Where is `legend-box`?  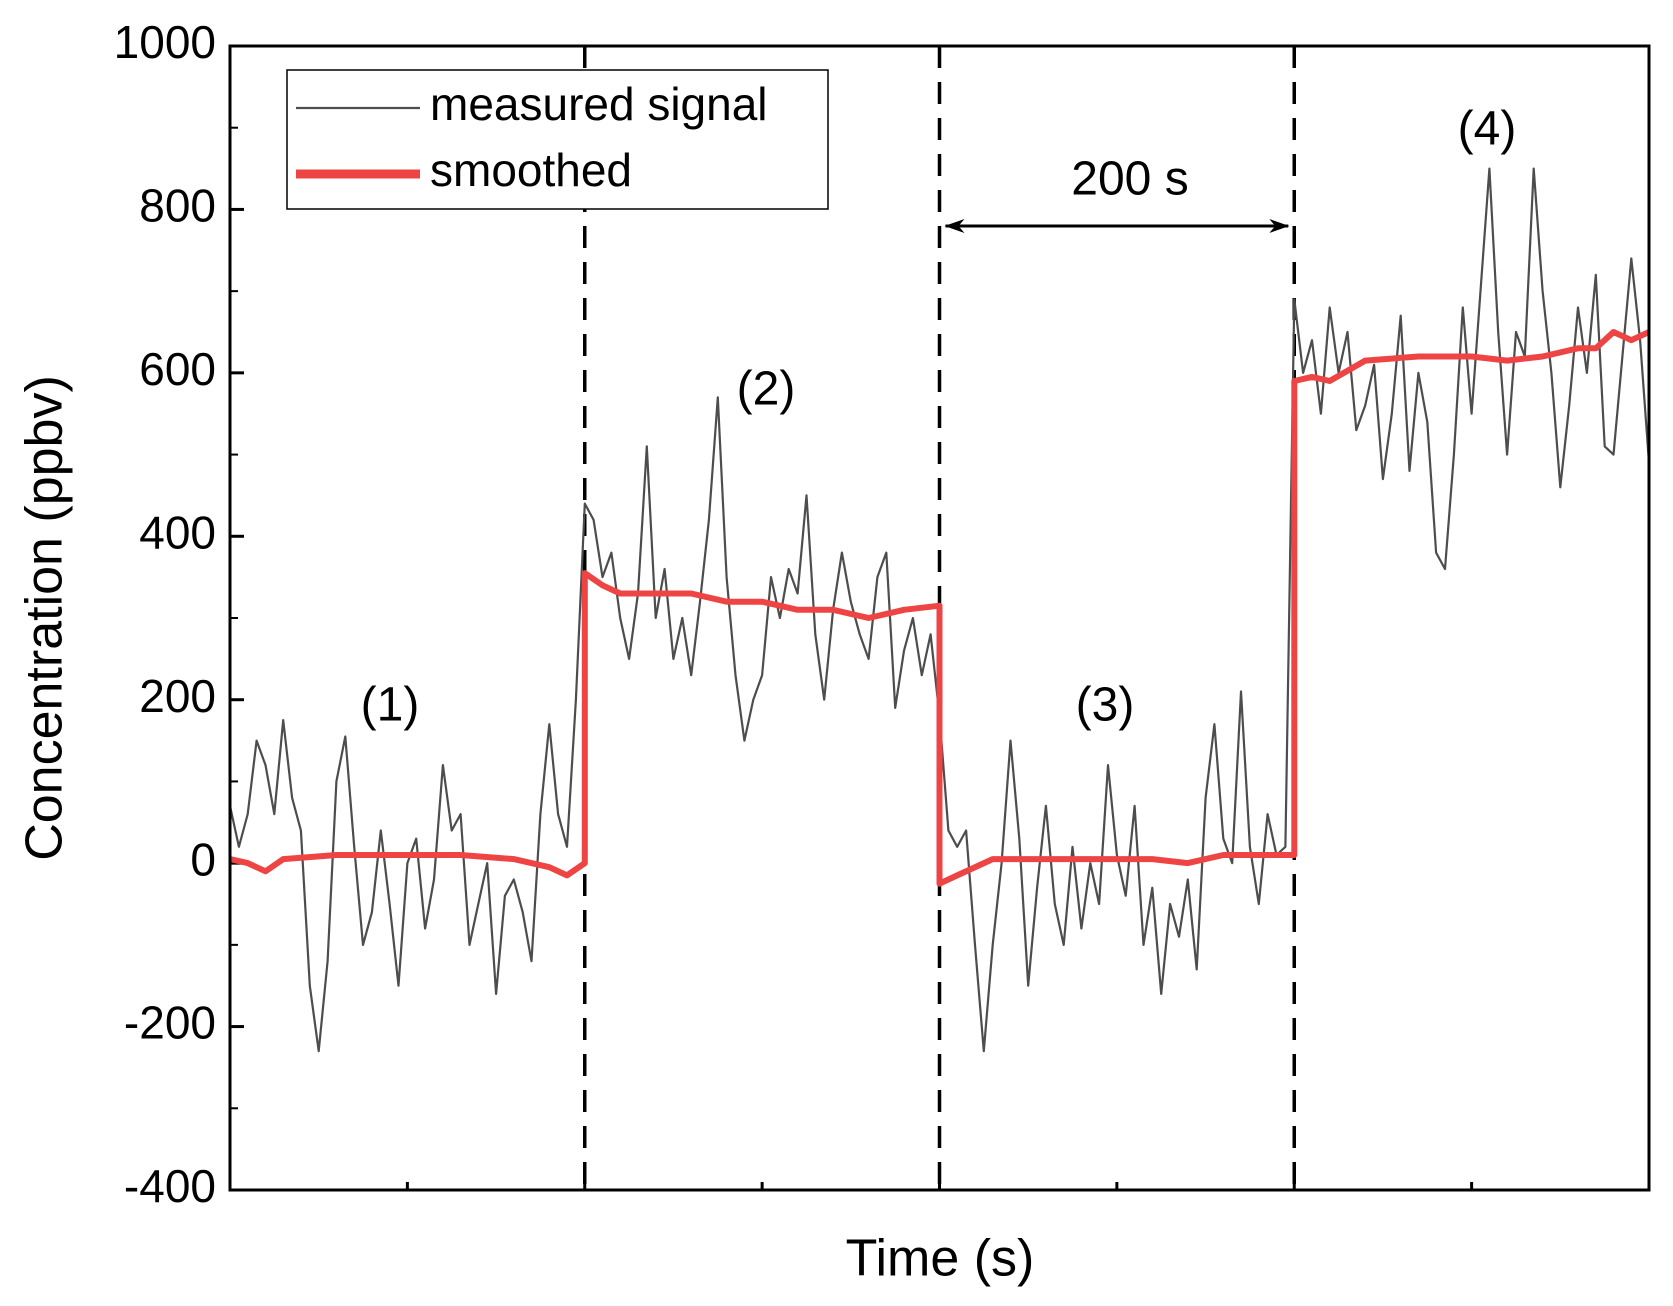
legend-box is located at coordinates (557, 139).